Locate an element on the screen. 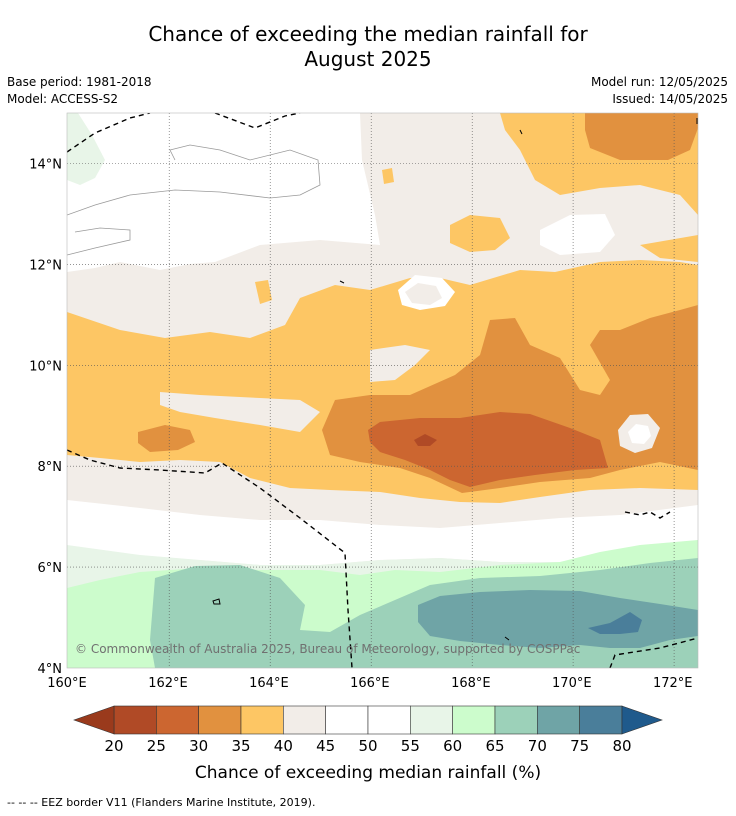 This screenshot has height=816, width=736. band-45-55-northeast-pocket is located at coordinates (577, 234).